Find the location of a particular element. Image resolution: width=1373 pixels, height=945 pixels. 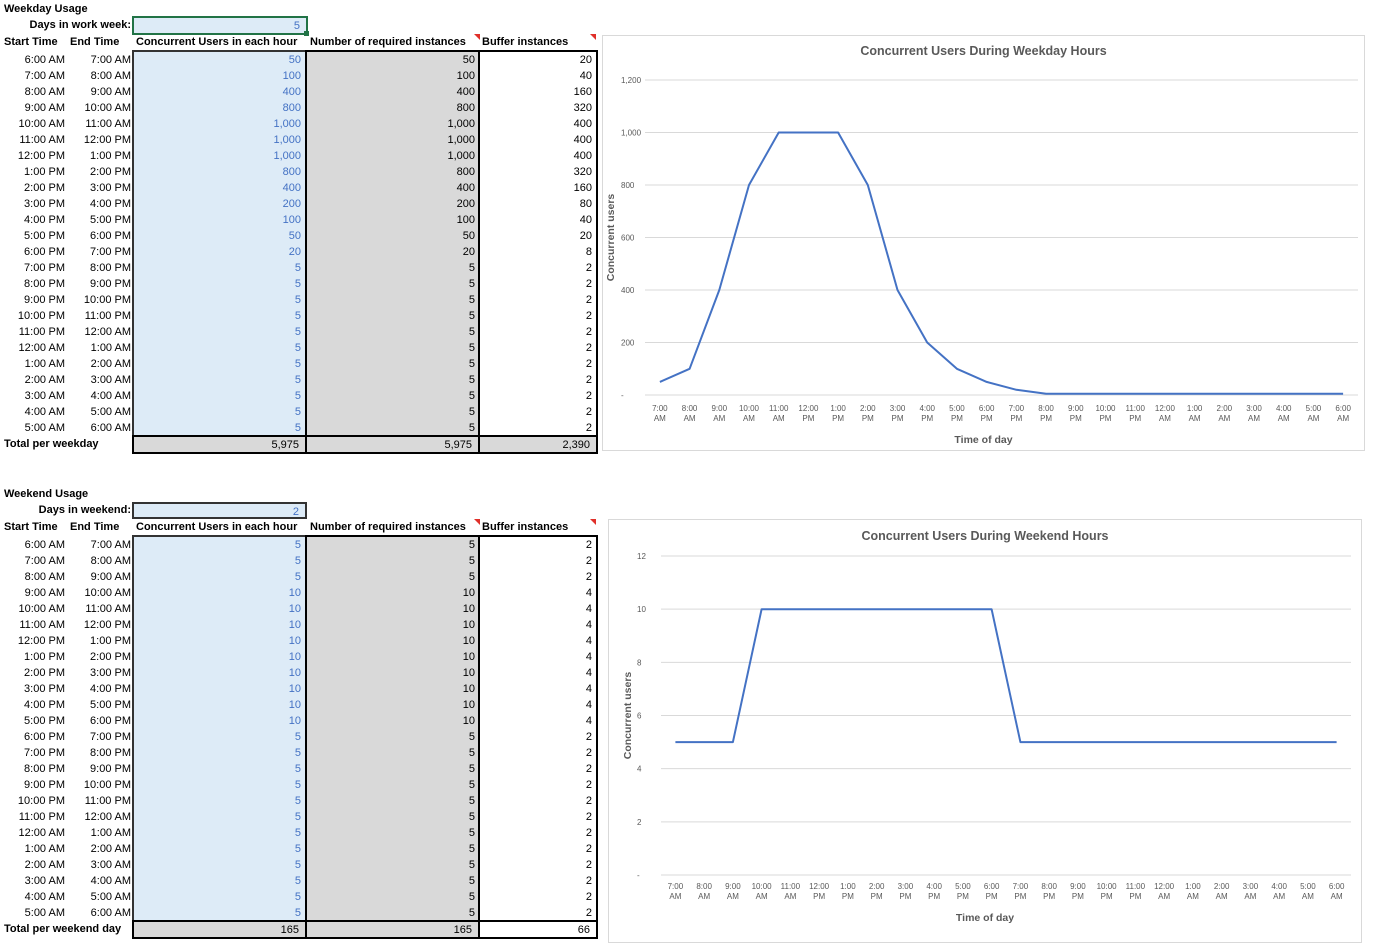

x-tick-label: 1:00 is located at coordinates (838, 408).